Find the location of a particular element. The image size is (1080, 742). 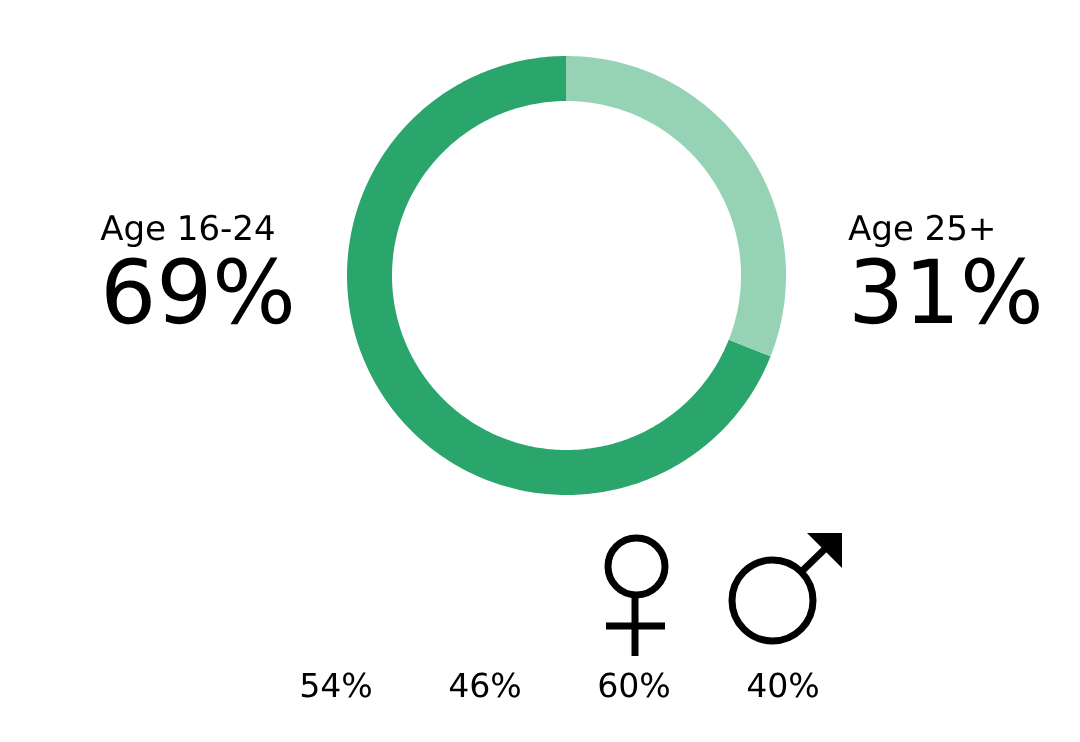

slice-label: Age 16-24 is located at coordinates (187, 231).